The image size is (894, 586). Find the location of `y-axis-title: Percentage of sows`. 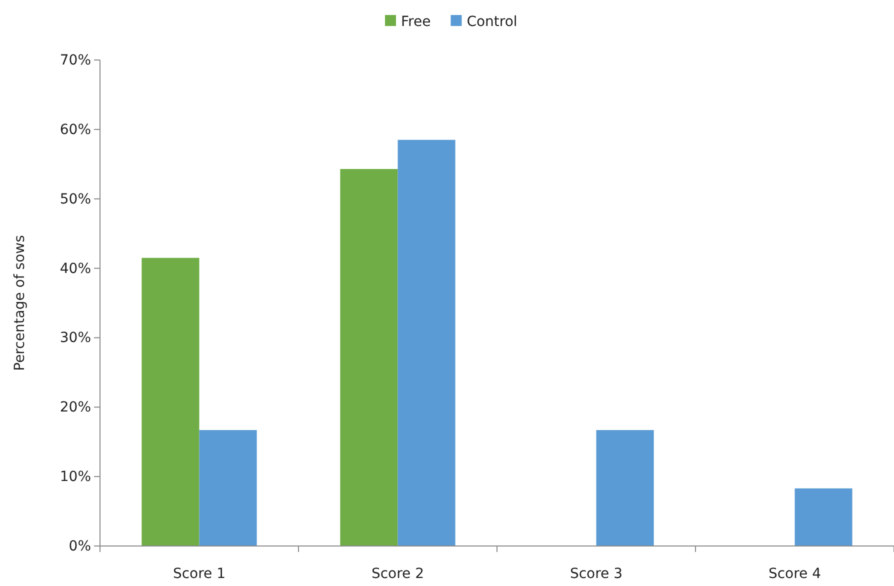

y-axis-title: Percentage of sows is located at coordinates (20, 303).